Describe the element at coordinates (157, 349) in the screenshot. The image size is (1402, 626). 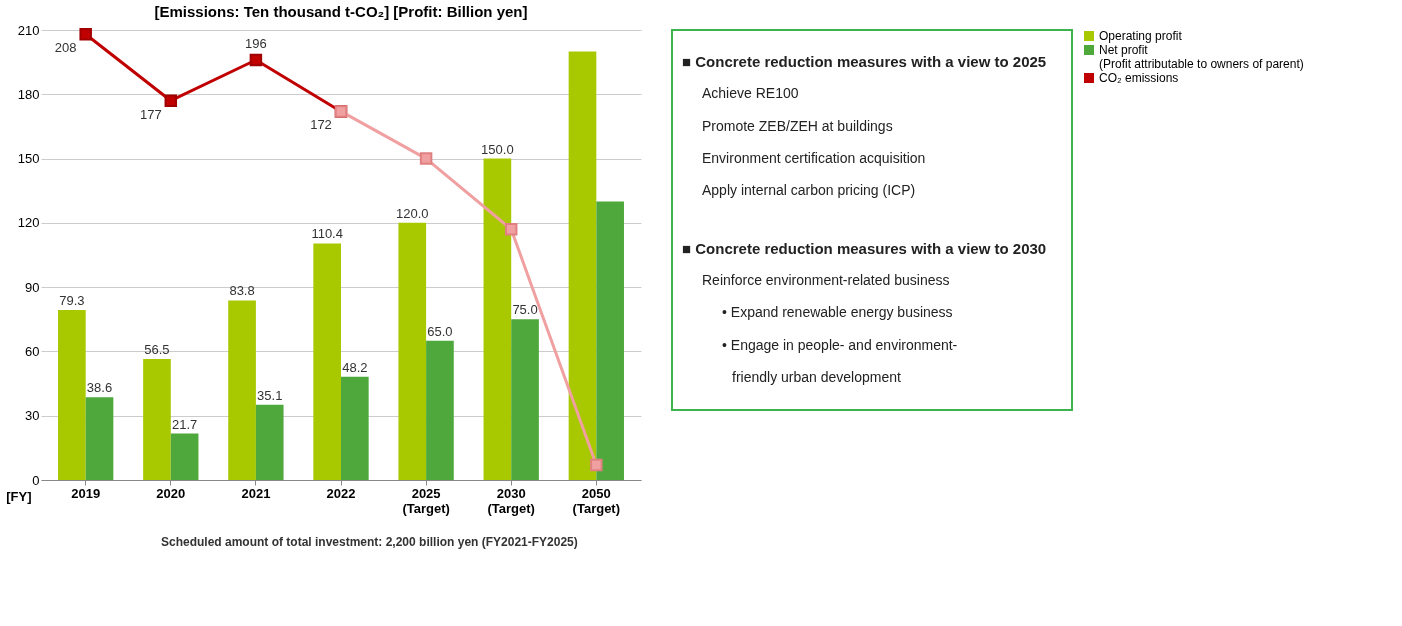
I see `data-label: 56.5` at that location.